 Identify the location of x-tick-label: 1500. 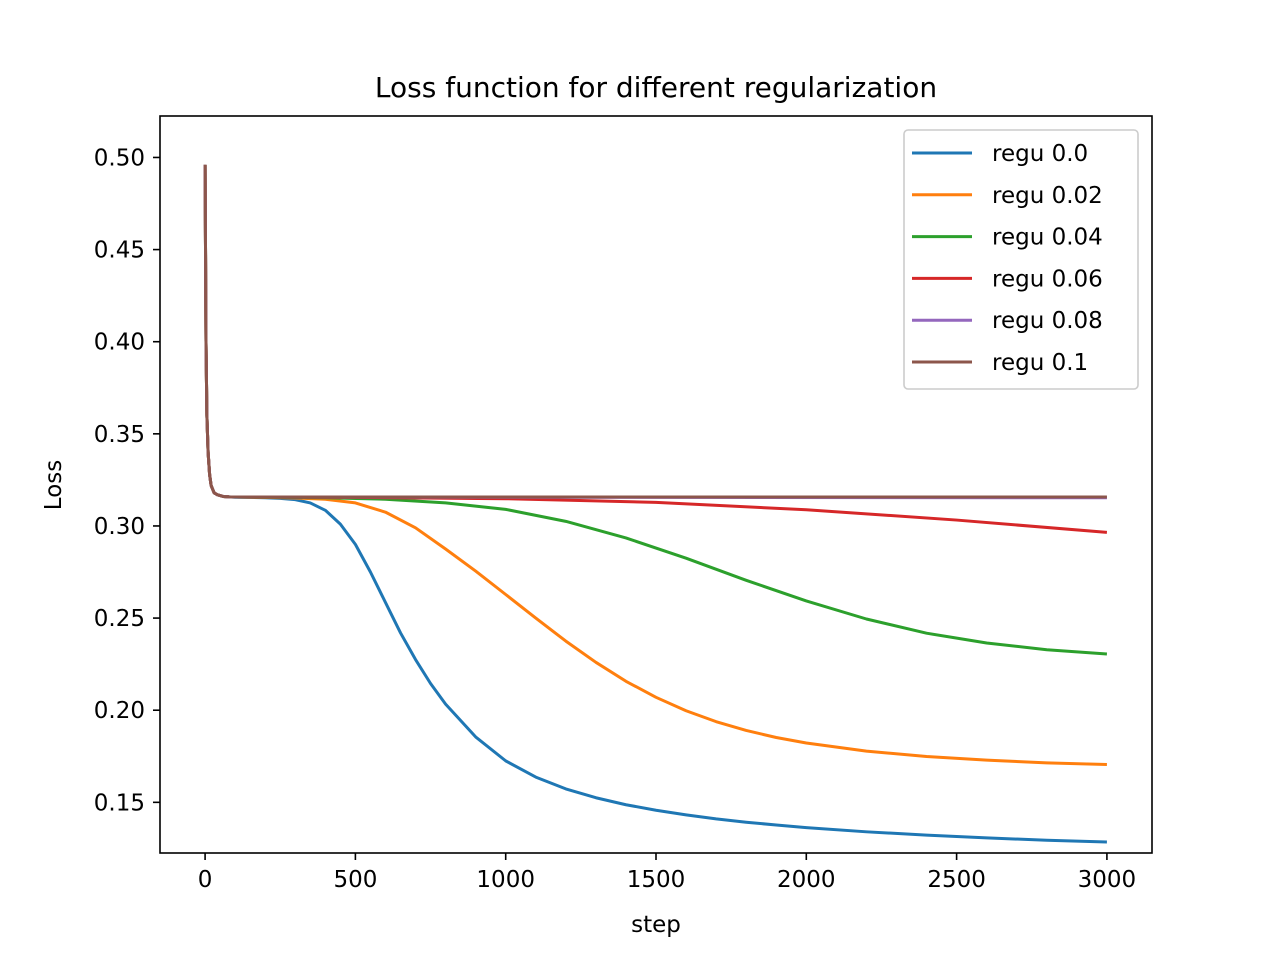
(656, 880).